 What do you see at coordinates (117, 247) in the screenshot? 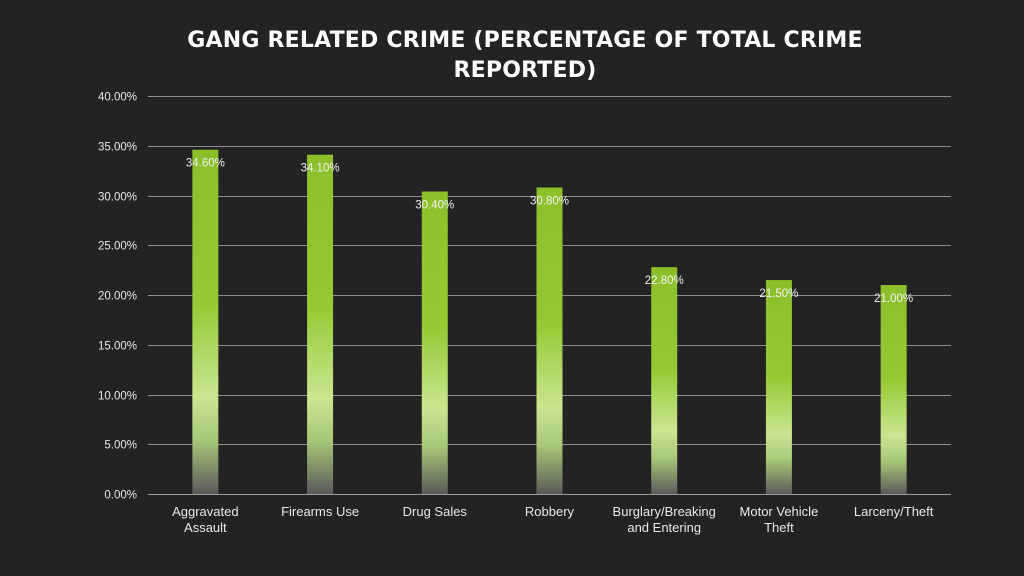
I see `y-tick-label: 25.00%` at bounding box center [117, 247].